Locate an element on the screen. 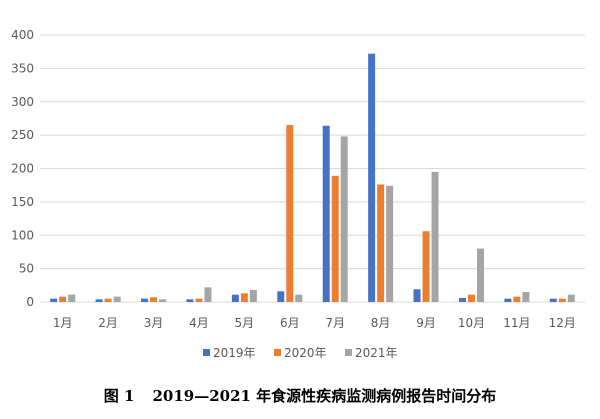  x-tick-label: 2月 is located at coordinates (108, 323).